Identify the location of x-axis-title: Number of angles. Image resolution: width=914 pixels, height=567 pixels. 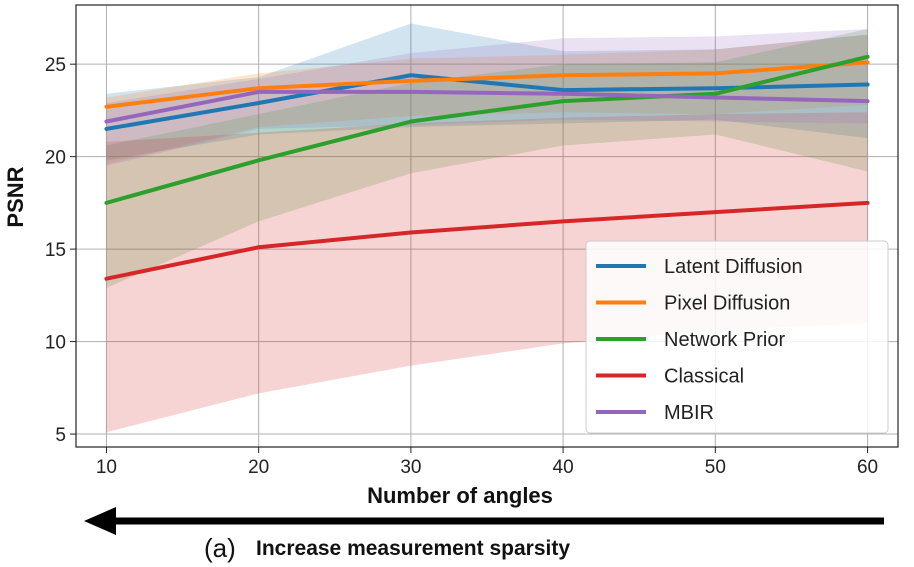
(460, 495).